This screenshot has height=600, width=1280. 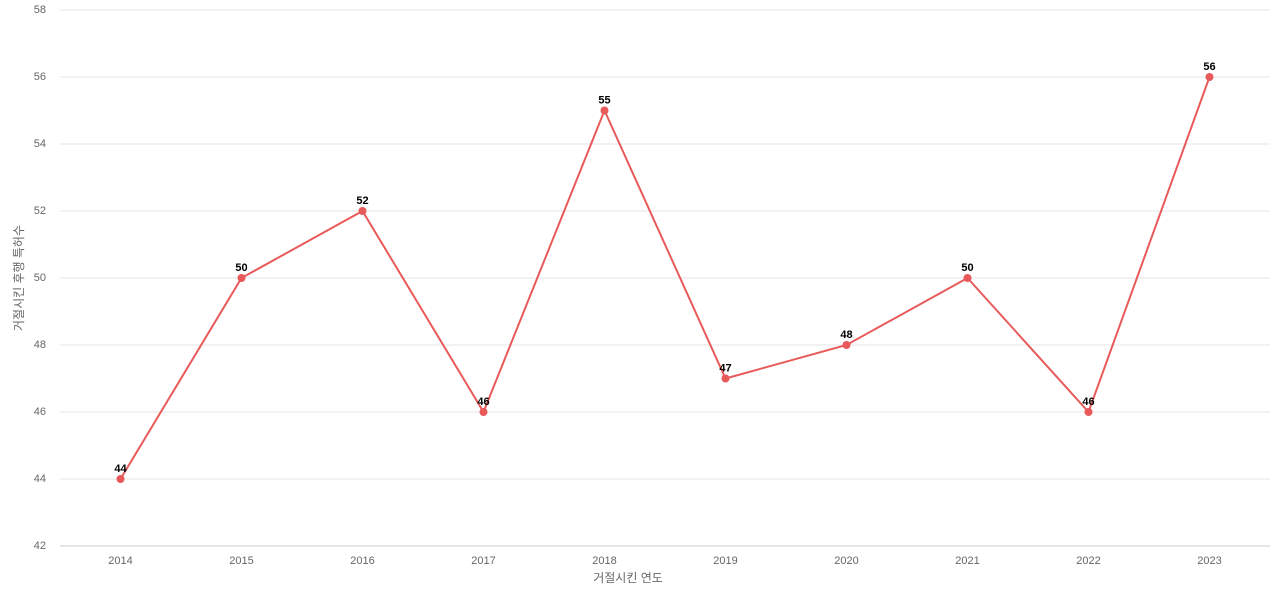 What do you see at coordinates (18, 278) in the screenshot?
I see `y-axis-label: 거절시킨 후행 특허수` at bounding box center [18, 278].